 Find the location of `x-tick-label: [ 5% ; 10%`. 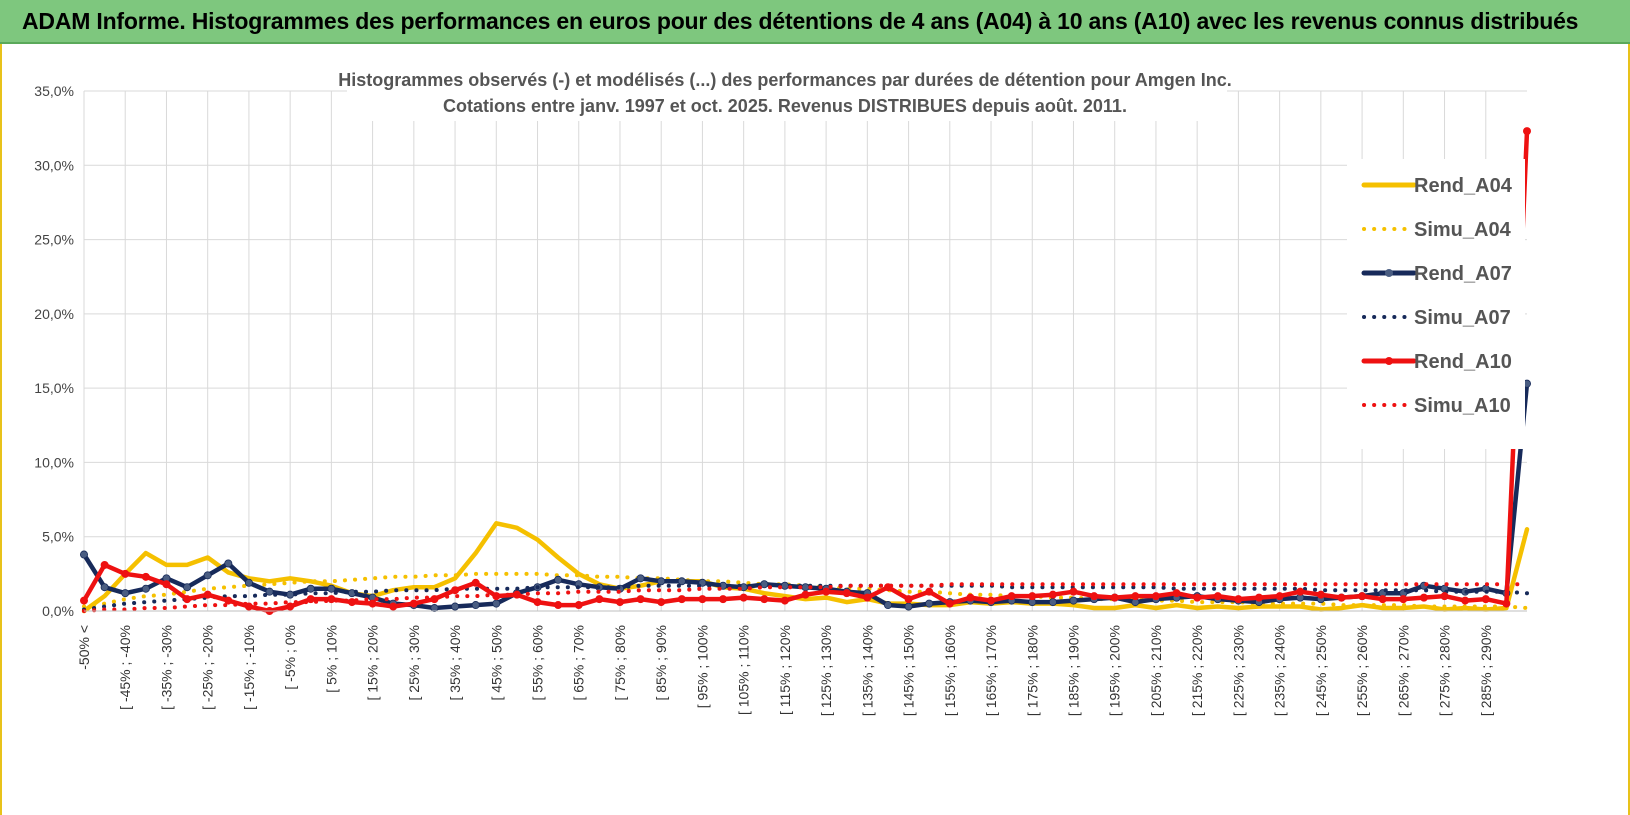

x-tick-label: [ 5% ; 10% is located at coordinates (331, 659).